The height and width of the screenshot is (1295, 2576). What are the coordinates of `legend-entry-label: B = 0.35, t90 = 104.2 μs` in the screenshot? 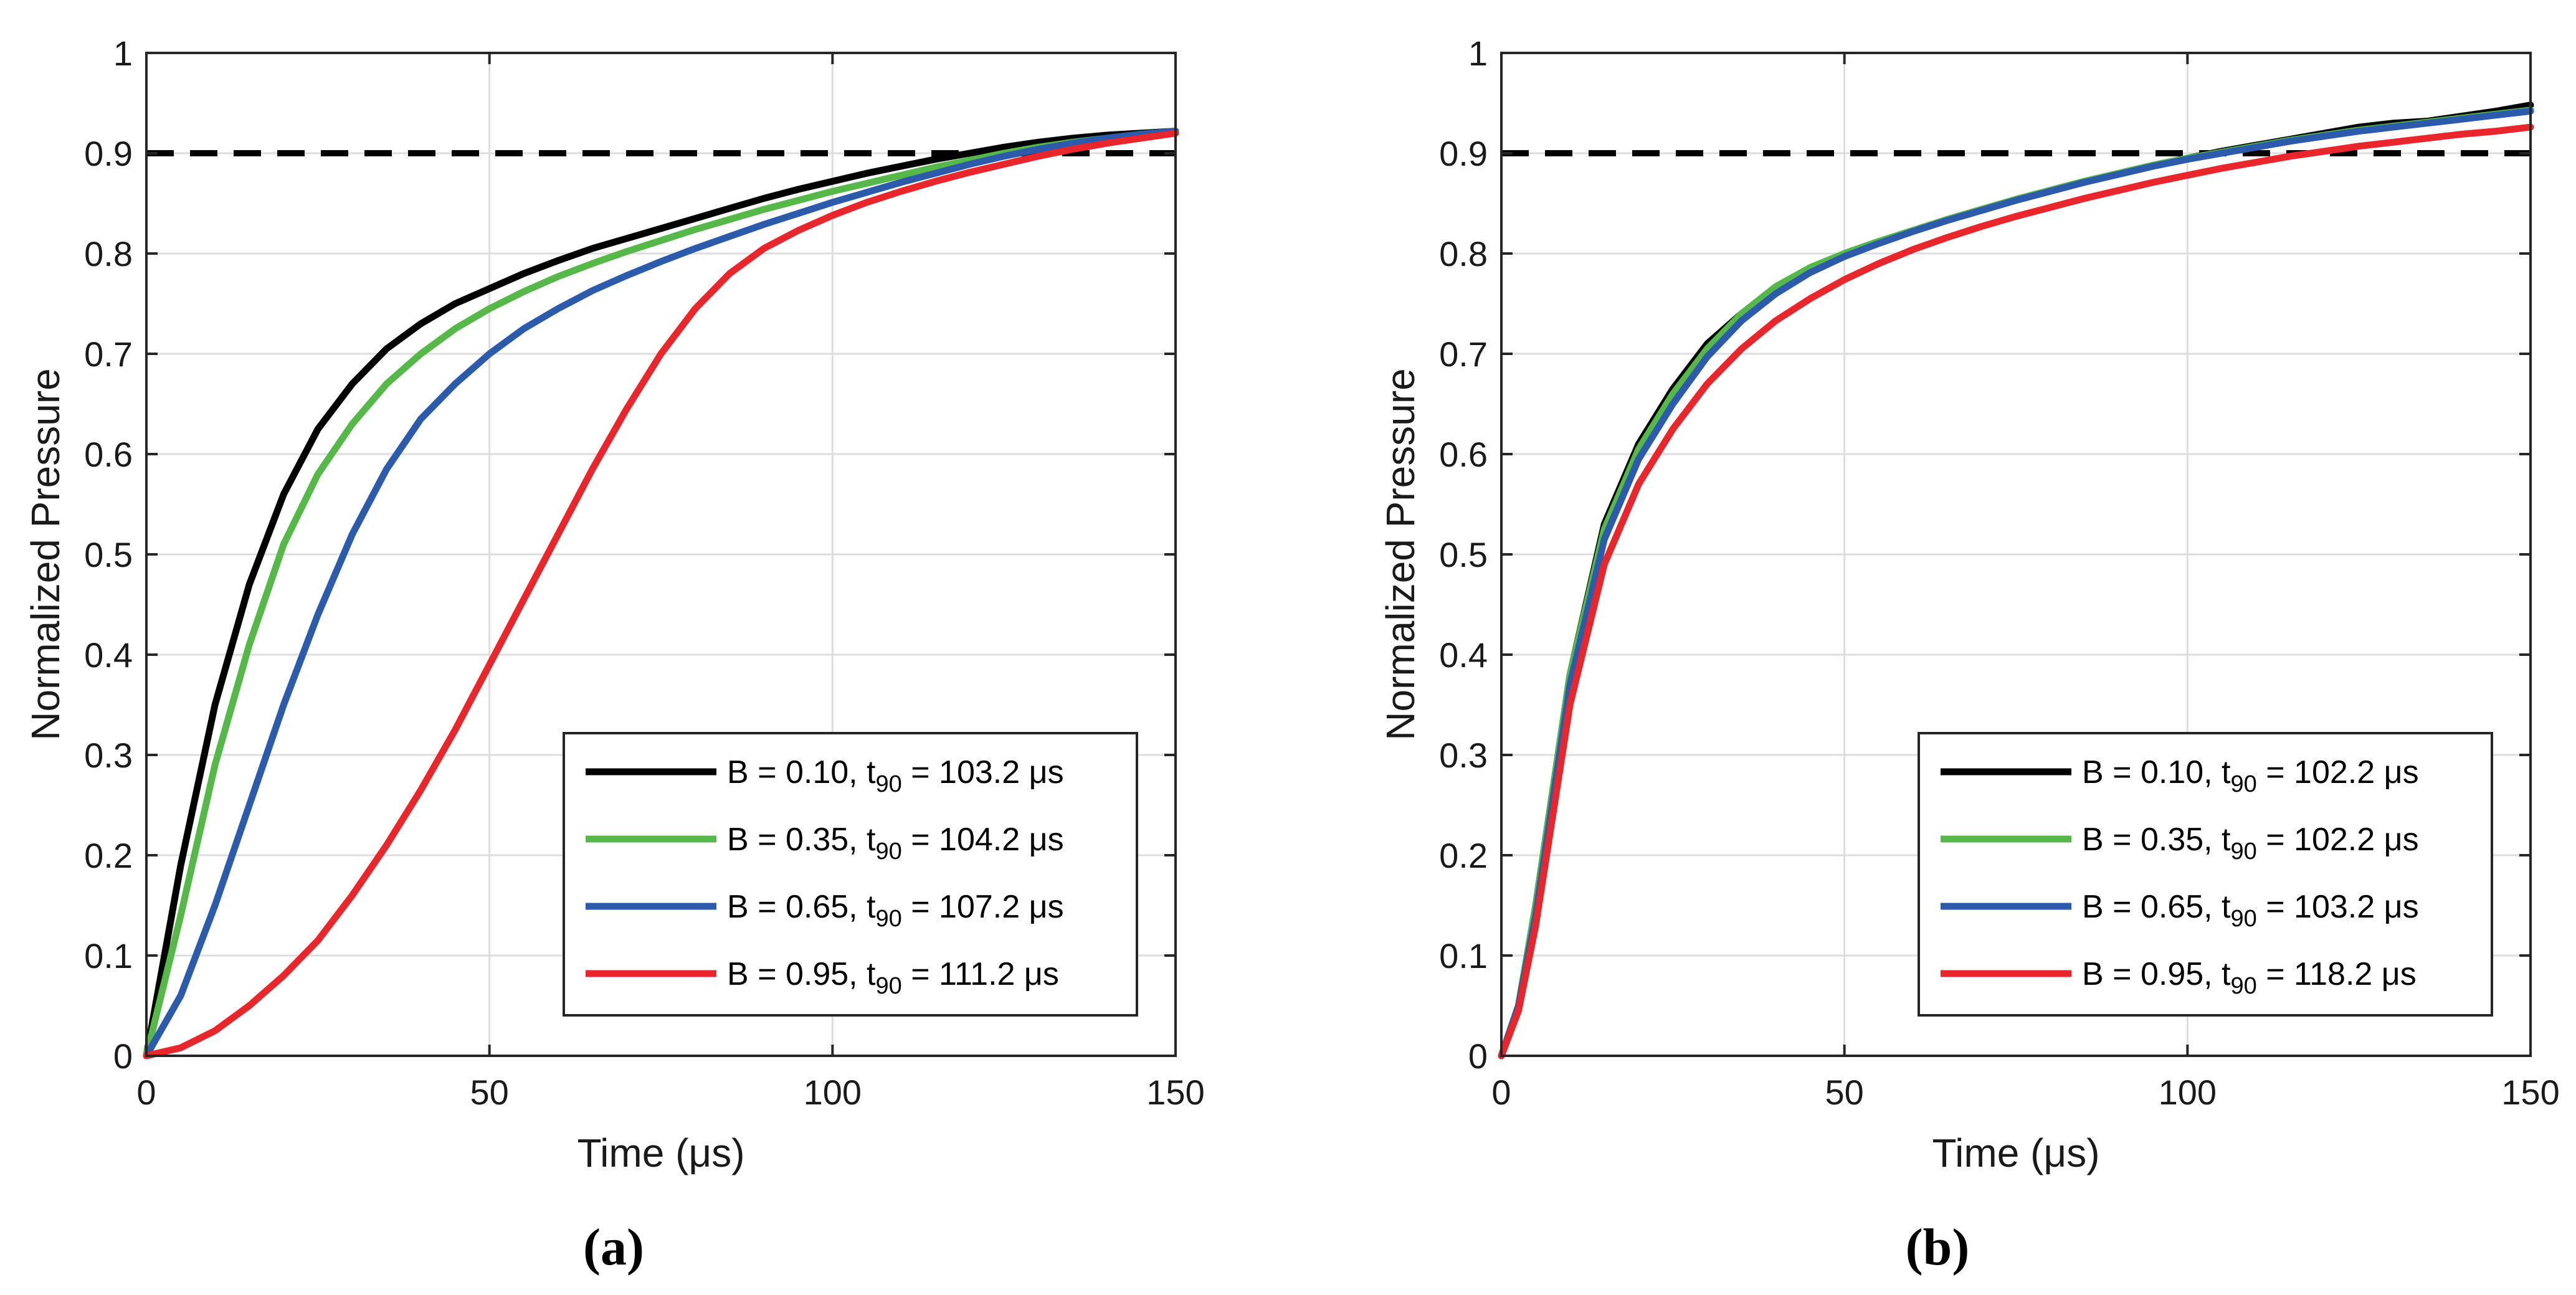 It's located at (896, 843).